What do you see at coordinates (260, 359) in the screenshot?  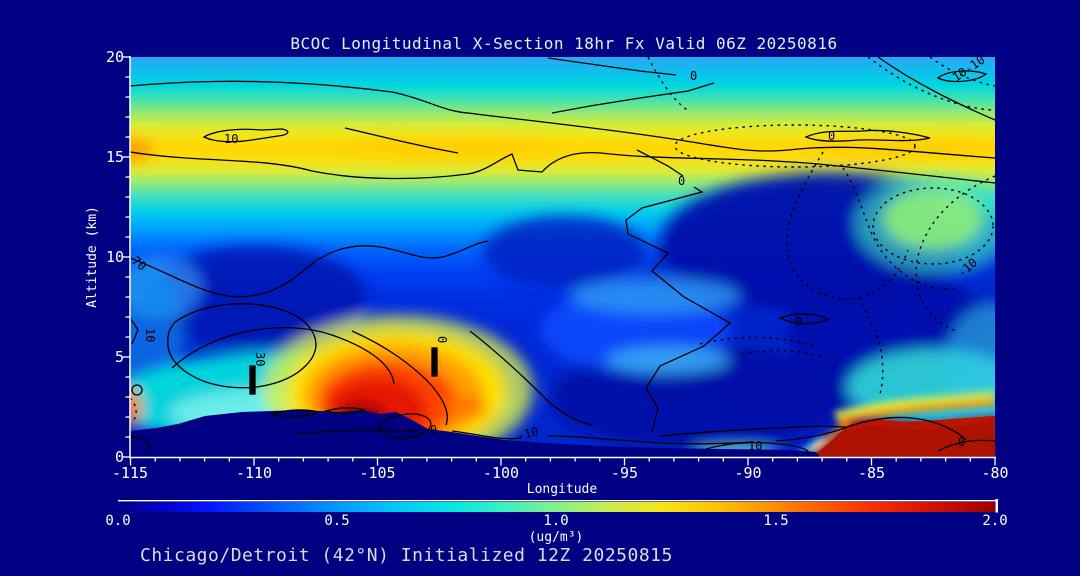 I see `contour-label: 30` at bounding box center [260, 359].